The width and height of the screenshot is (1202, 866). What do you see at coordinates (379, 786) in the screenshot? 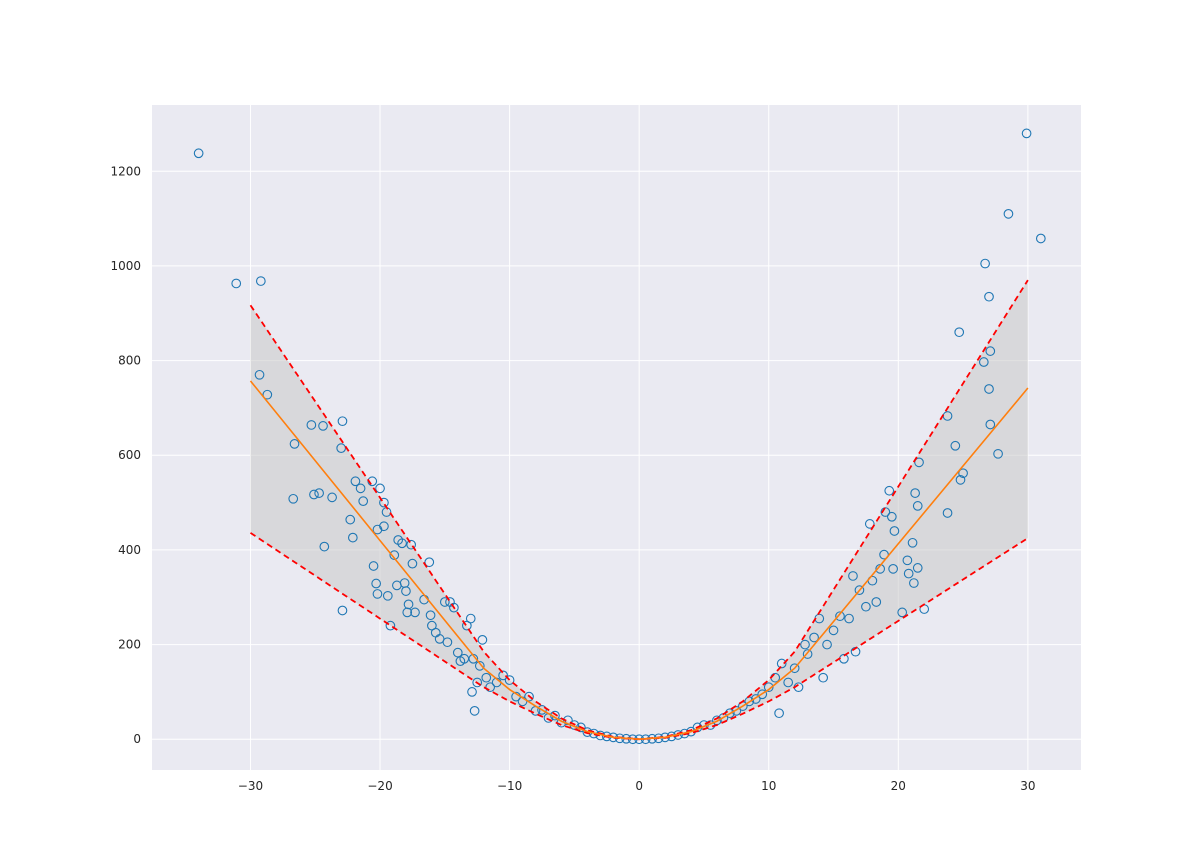
I see `x-tick-label: −20` at bounding box center [379, 786].